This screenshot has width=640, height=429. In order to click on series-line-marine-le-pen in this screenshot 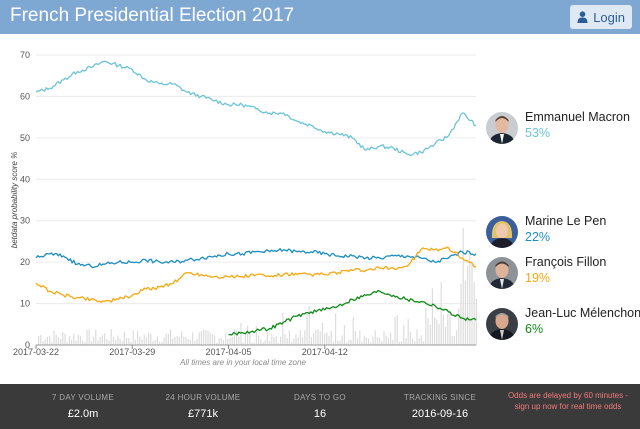, I will do `click(256, 258)`.